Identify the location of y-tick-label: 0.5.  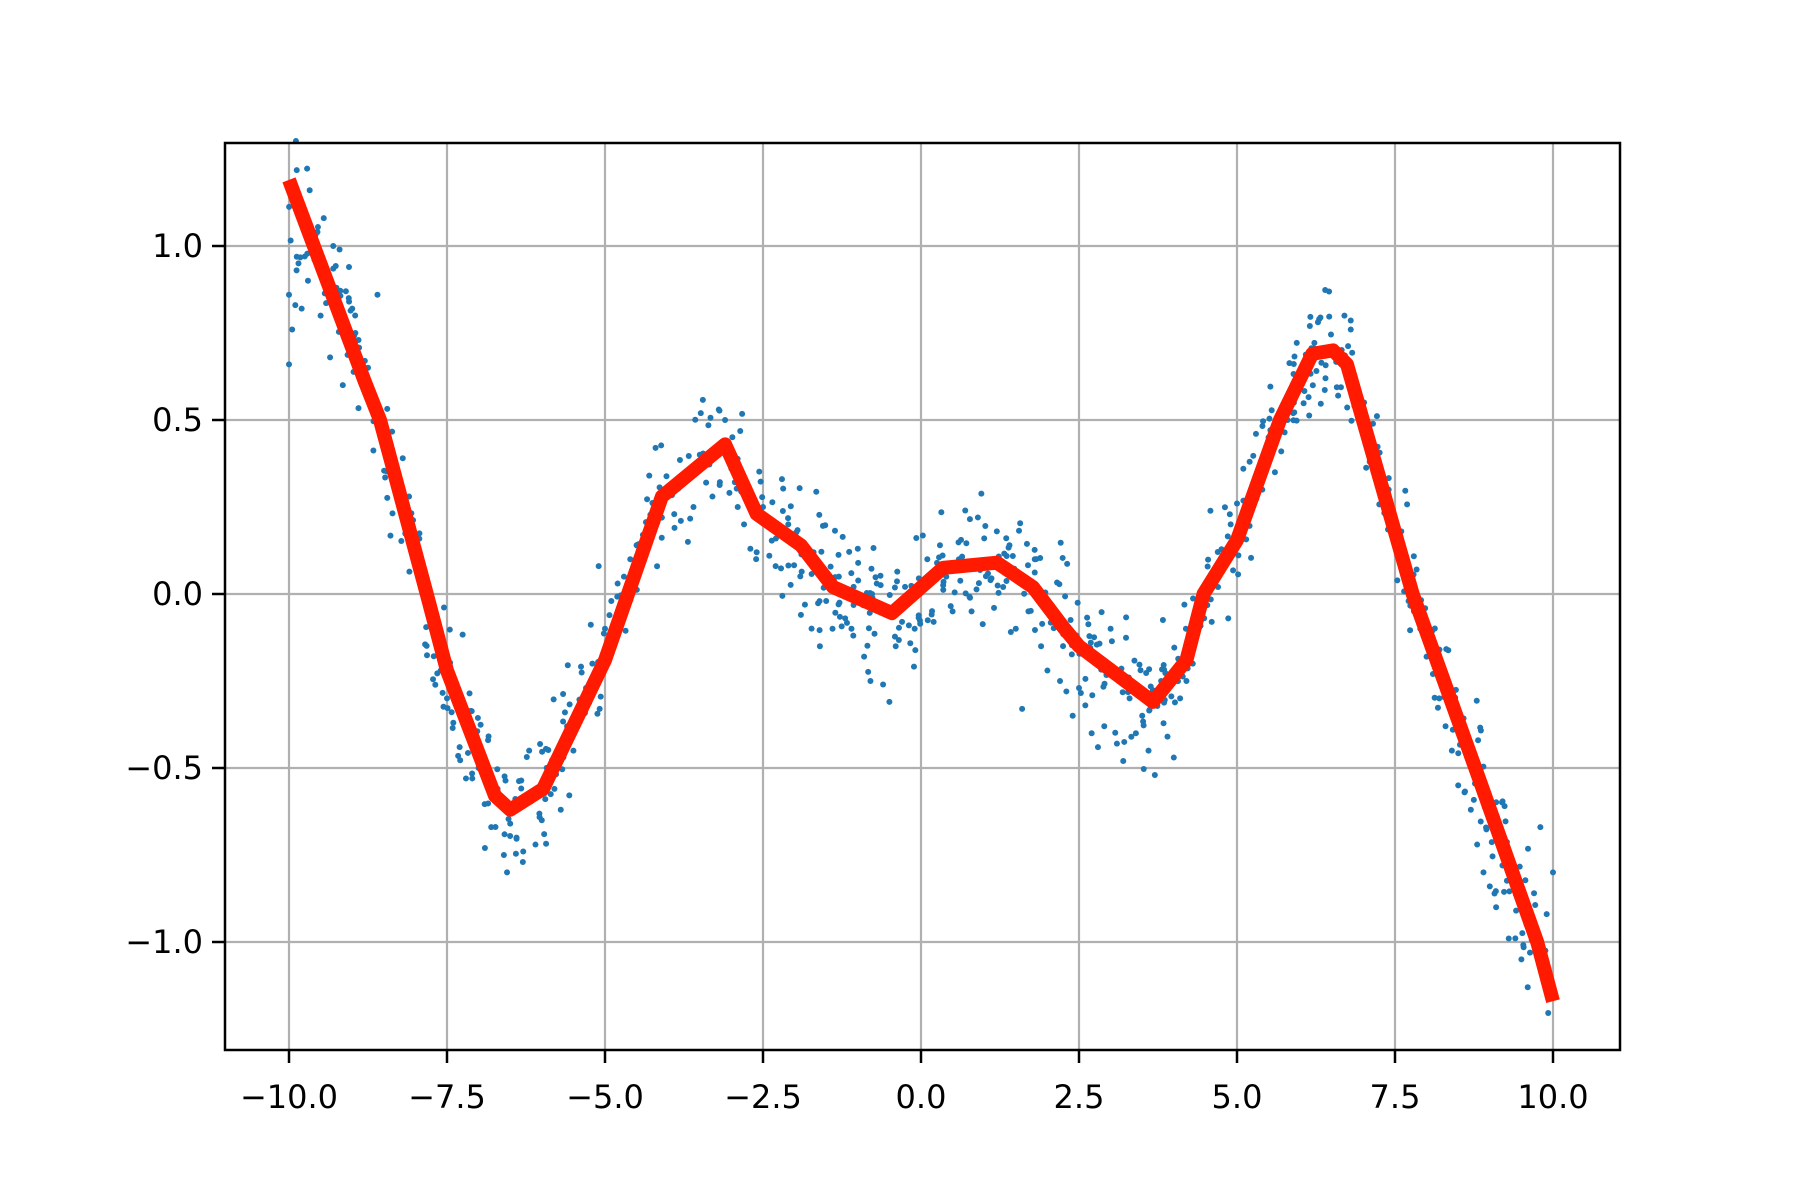
(177, 420).